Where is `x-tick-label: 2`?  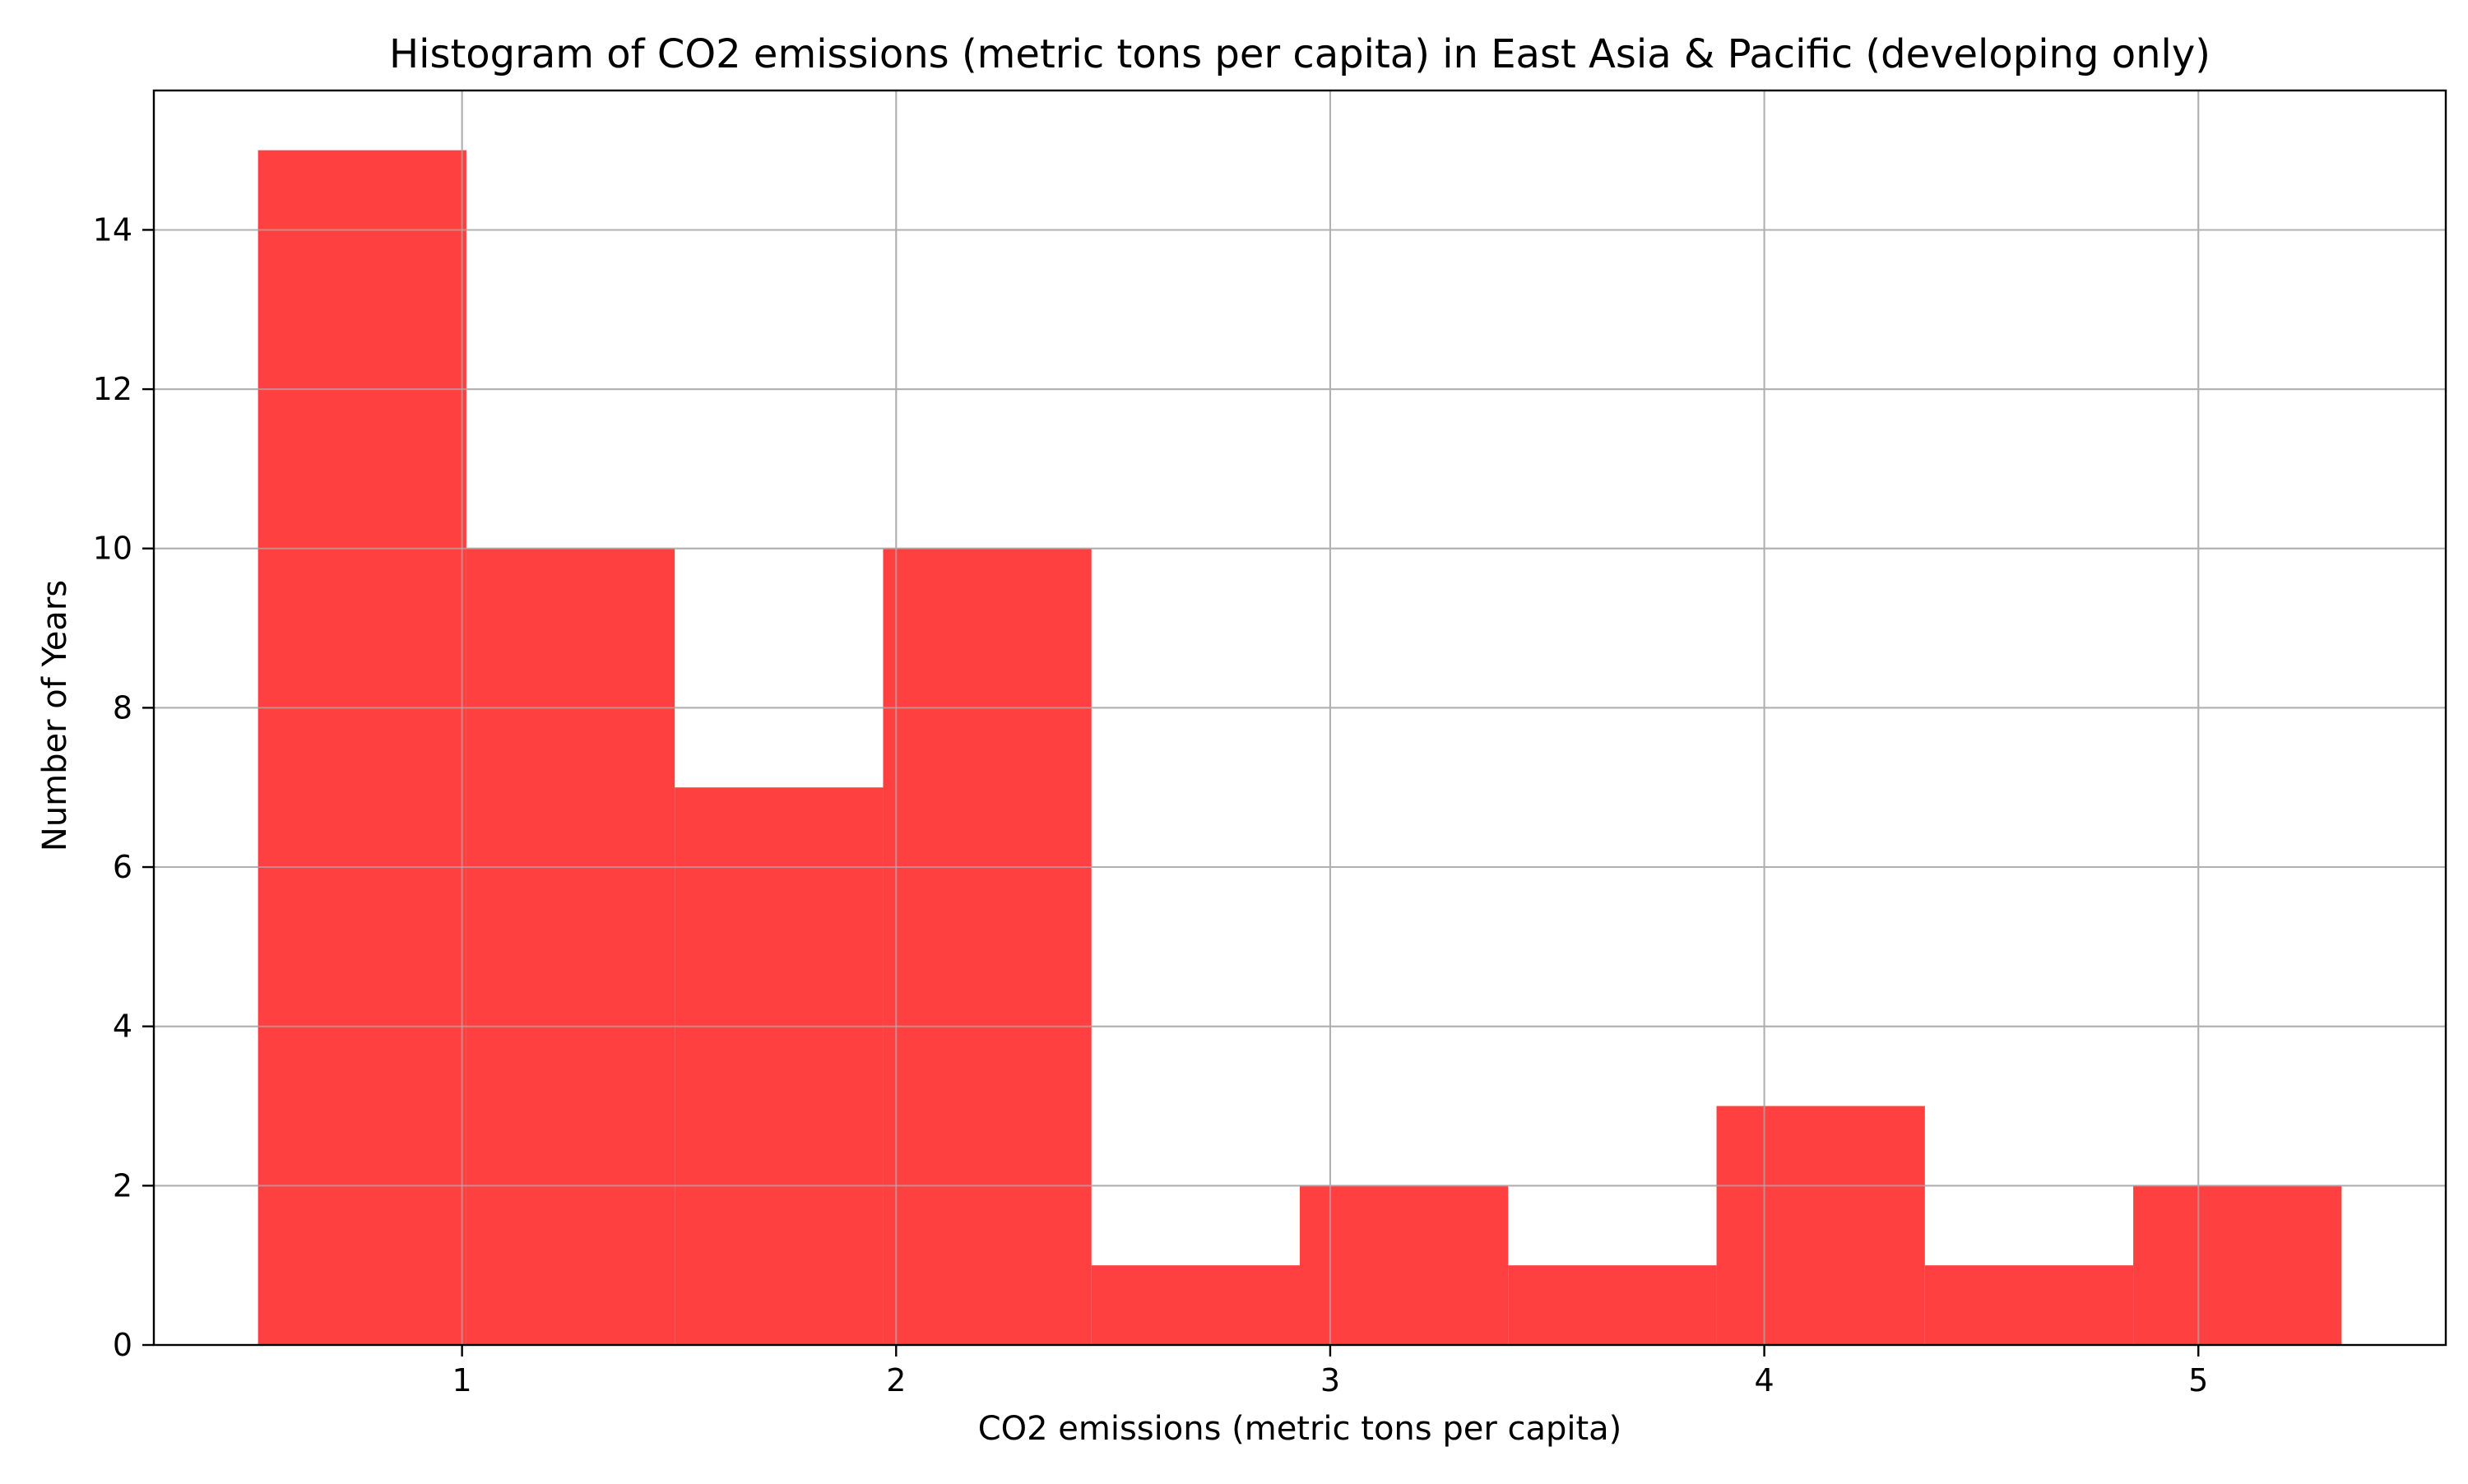 x-tick-label: 2 is located at coordinates (896, 1380).